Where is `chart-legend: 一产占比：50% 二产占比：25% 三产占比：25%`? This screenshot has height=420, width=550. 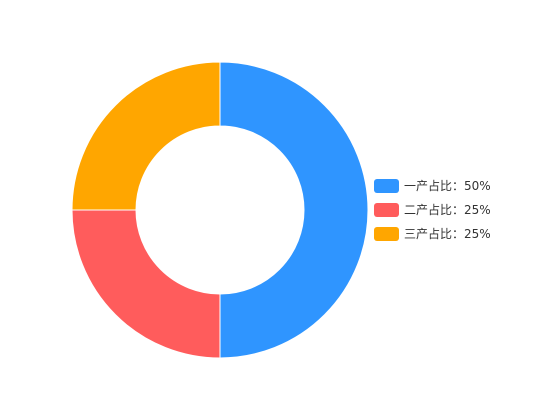
chart-legend: 一产占比：50% 二产占比：25% 三产占比：25% is located at coordinates (459, 212).